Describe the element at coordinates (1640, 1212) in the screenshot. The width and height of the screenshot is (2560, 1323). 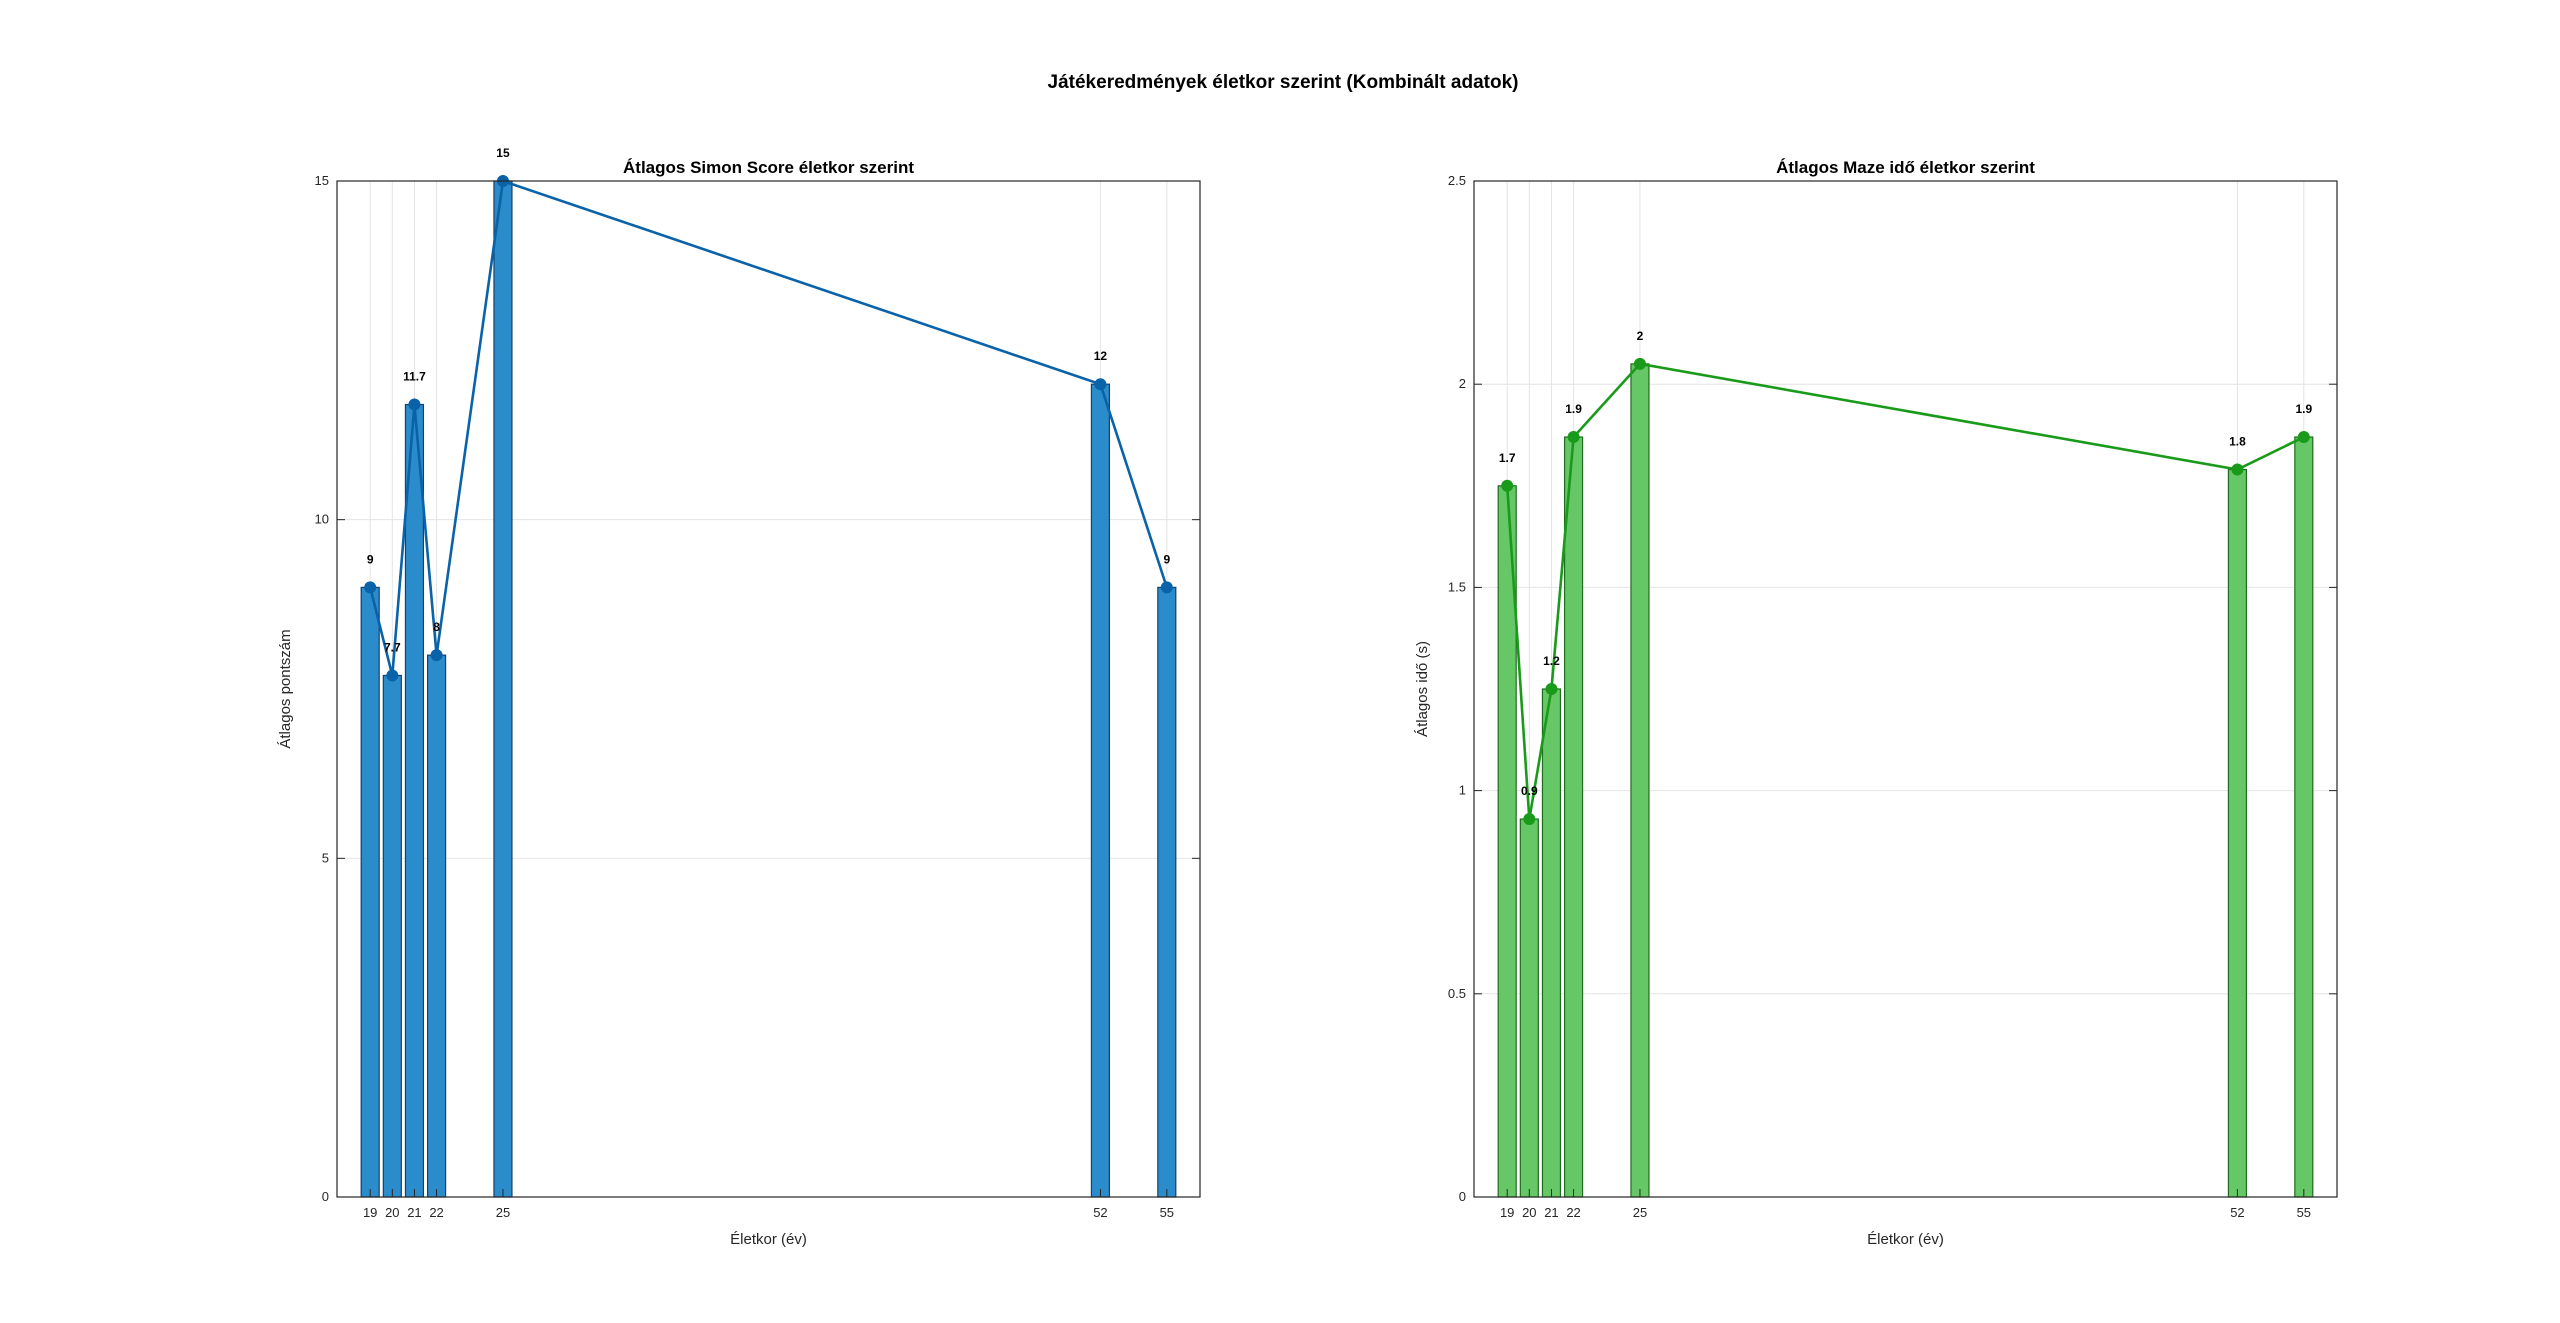
I see `chart-2-xtick-label: 25` at that location.